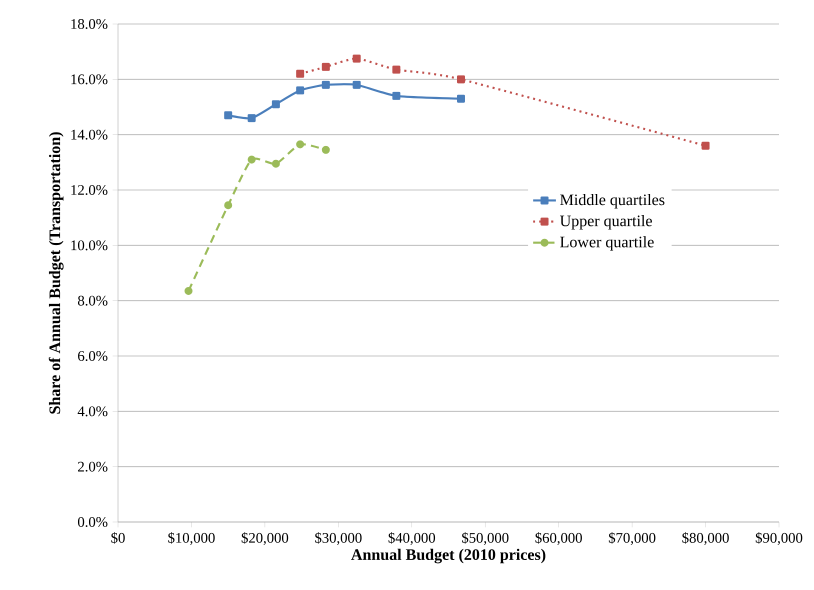  I want to click on y-tick-label: 16.0%, so click(89, 79).